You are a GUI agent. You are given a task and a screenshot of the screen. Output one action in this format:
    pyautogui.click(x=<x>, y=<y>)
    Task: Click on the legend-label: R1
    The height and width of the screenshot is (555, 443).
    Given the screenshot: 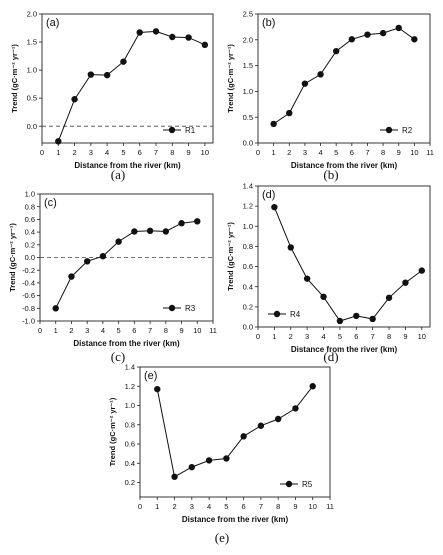 What is the action you would take?
    pyautogui.click(x=190, y=130)
    